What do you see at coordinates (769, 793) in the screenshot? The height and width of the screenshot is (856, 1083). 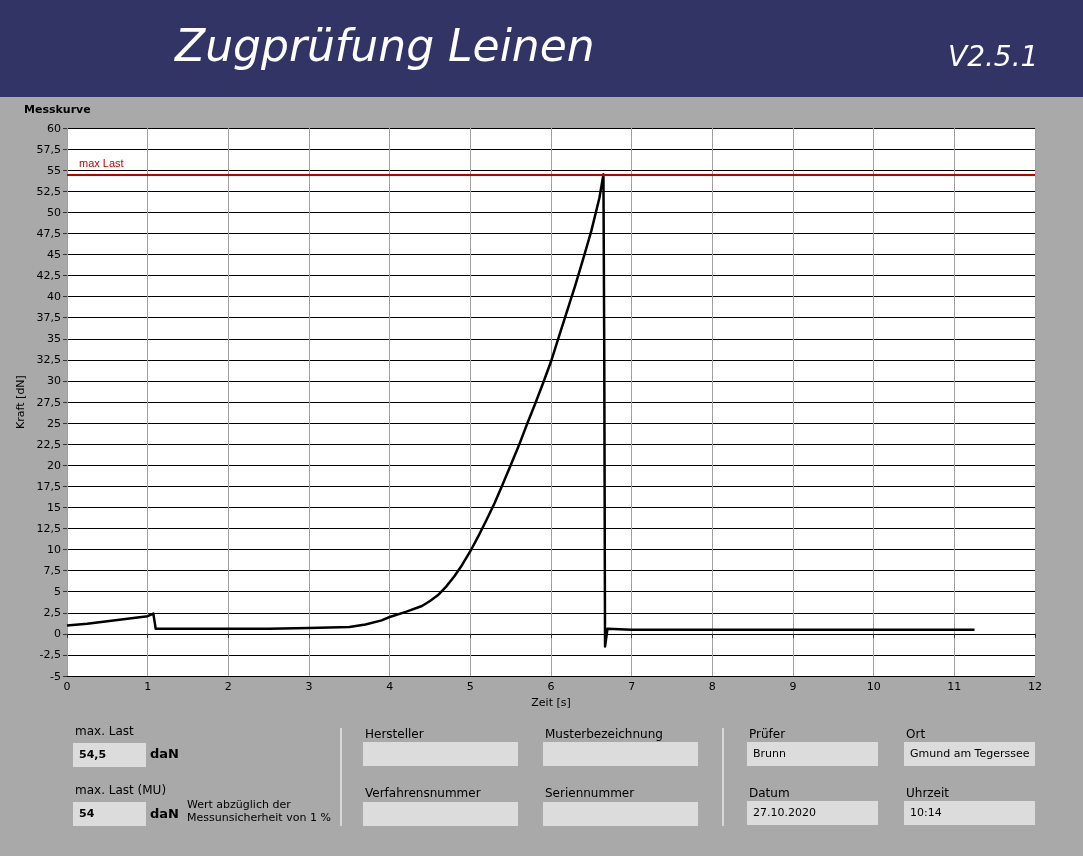 I see `text: Datum` at bounding box center [769, 793].